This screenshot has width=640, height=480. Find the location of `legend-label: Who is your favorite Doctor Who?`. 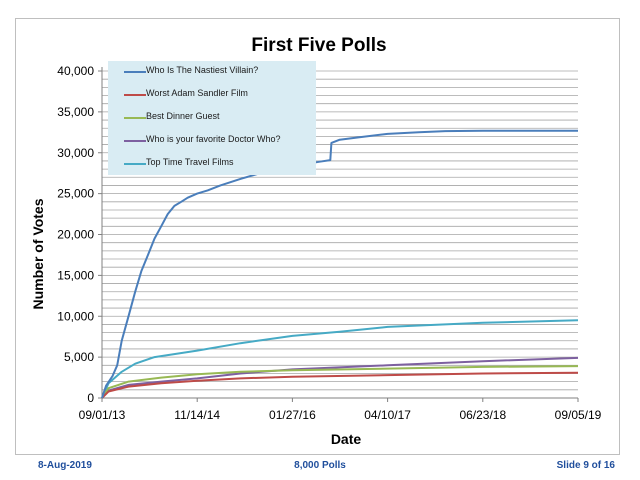

legend-label: Who is your favorite Doctor Who? is located at coordinates (213, 139).